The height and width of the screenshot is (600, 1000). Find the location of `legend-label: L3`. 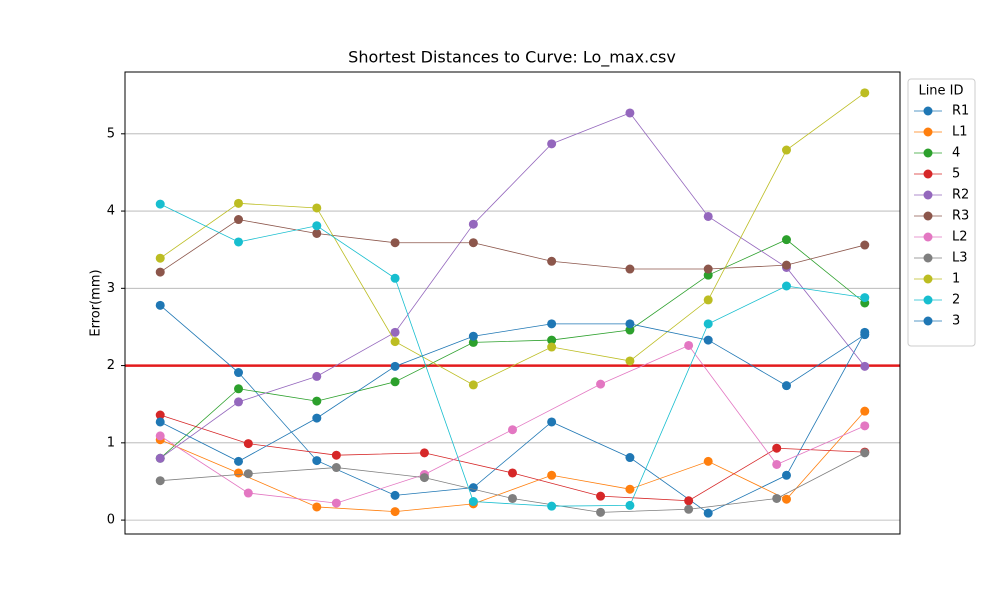

legend-label: L3 is located at coordinates (960, 258).